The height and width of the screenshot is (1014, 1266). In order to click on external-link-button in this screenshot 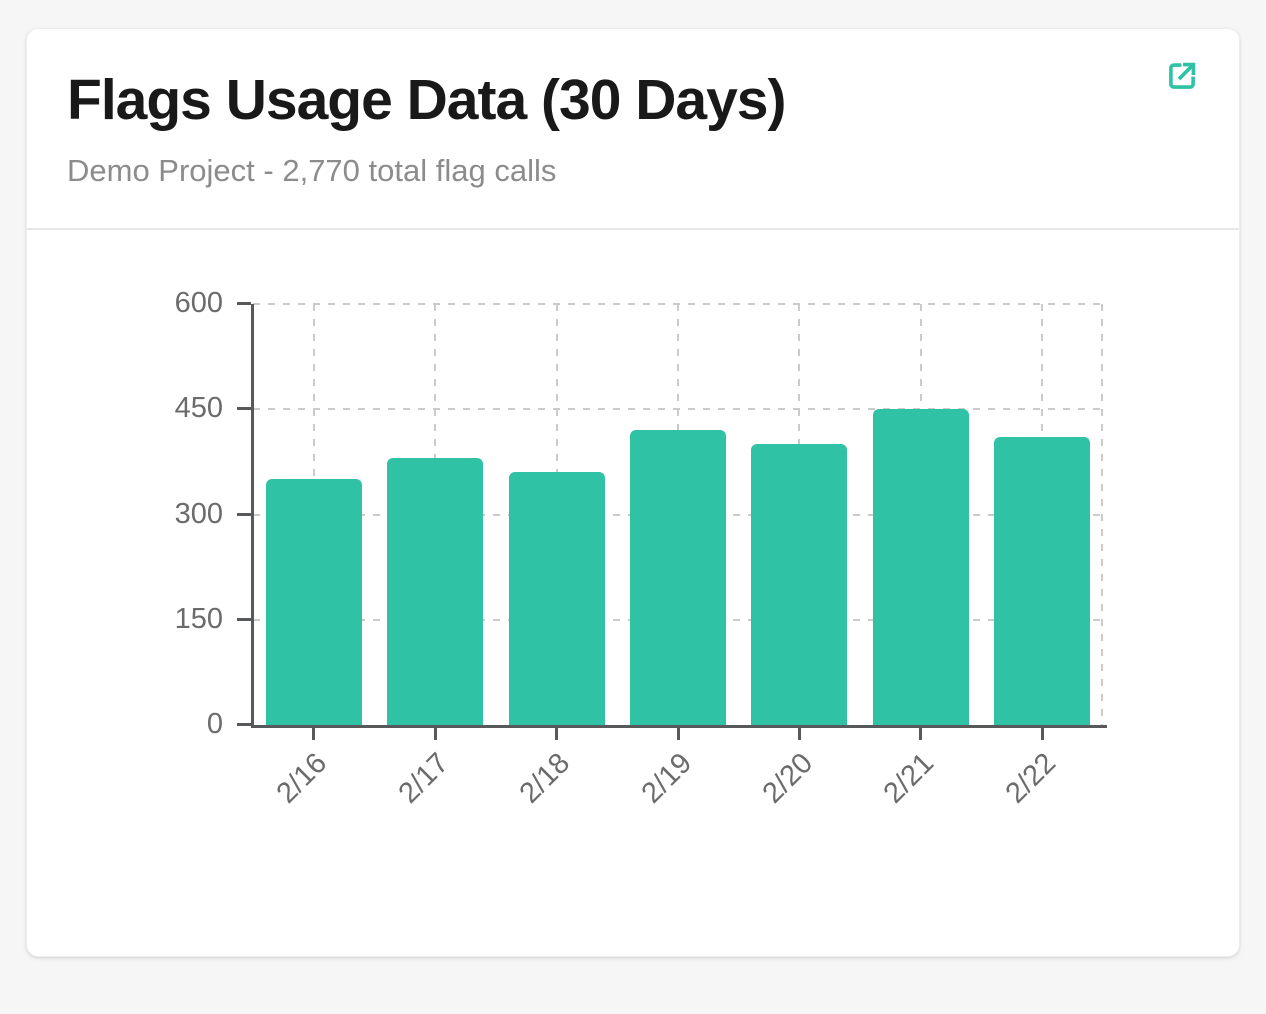, I will do `click(1182, 76)`.